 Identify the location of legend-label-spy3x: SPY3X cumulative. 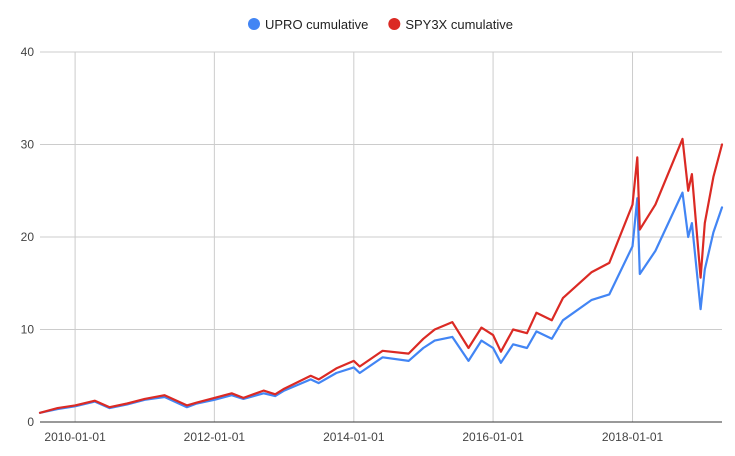
(459, 24).